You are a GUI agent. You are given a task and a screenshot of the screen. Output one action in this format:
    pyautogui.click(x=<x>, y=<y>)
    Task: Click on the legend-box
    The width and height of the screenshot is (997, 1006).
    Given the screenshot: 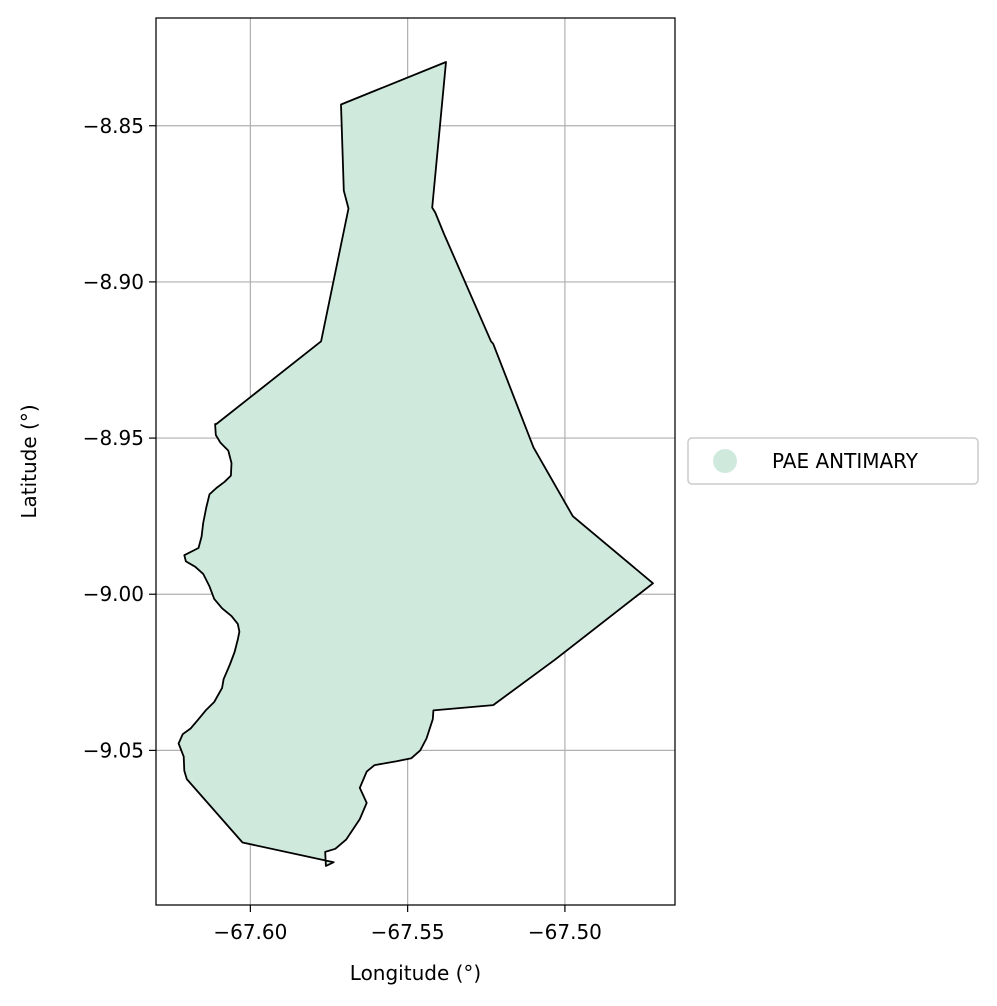 What is the action you would take?
    pyautogui.click(x=833, y=461)
    